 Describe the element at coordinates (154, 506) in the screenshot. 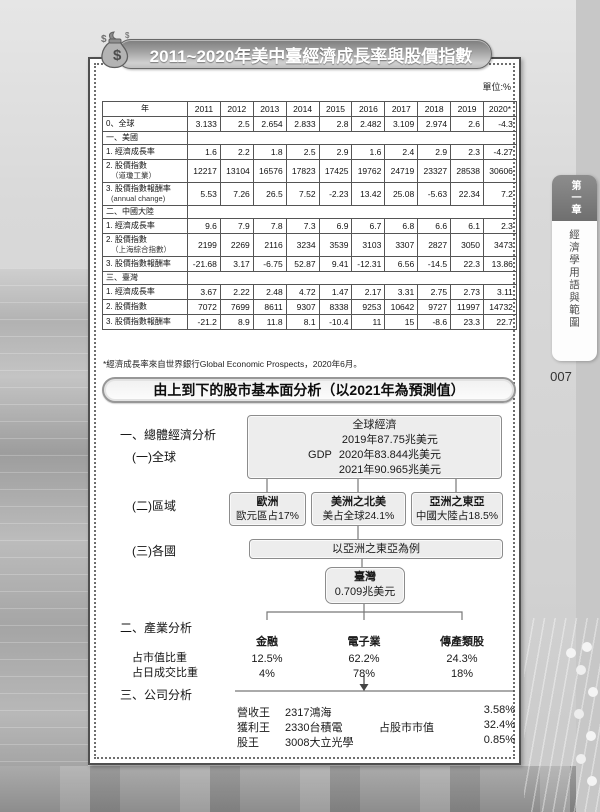

I see `flow-label-region: (二)區域` at that location.